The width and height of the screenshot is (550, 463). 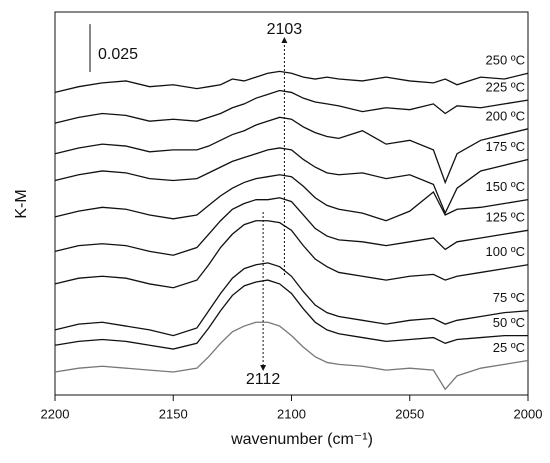 I want to click on series-label: 200 ºC, so click(x=505, y=115).